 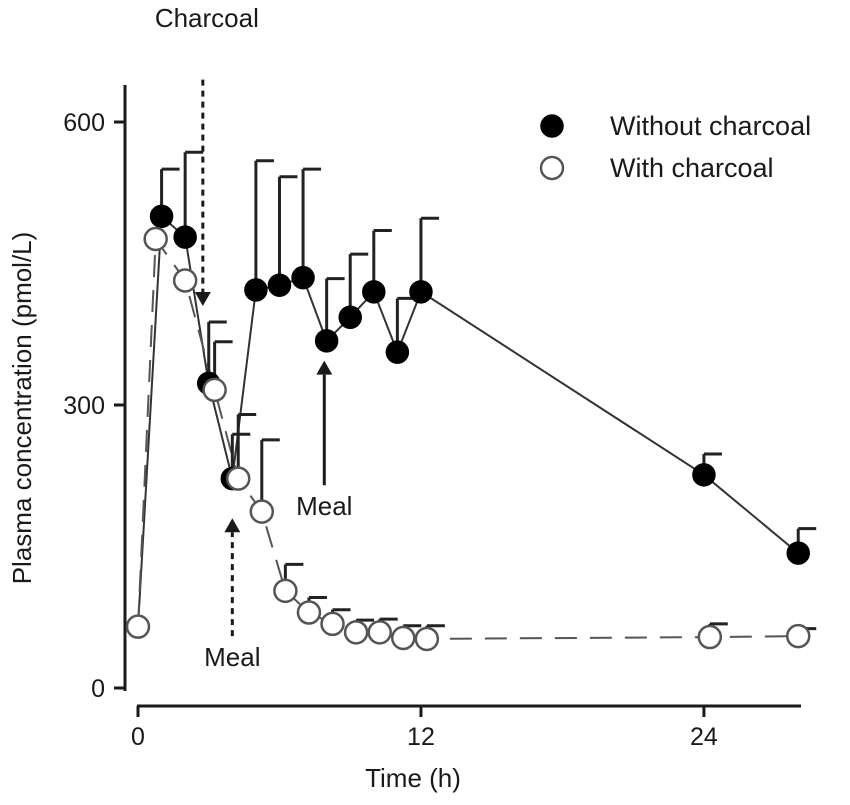 What do you see at coordinates (22, 408) in the screenshot?
I see `y-axis-title: Plasma concentration (pmol/L)` at bounding box center [22, 408].